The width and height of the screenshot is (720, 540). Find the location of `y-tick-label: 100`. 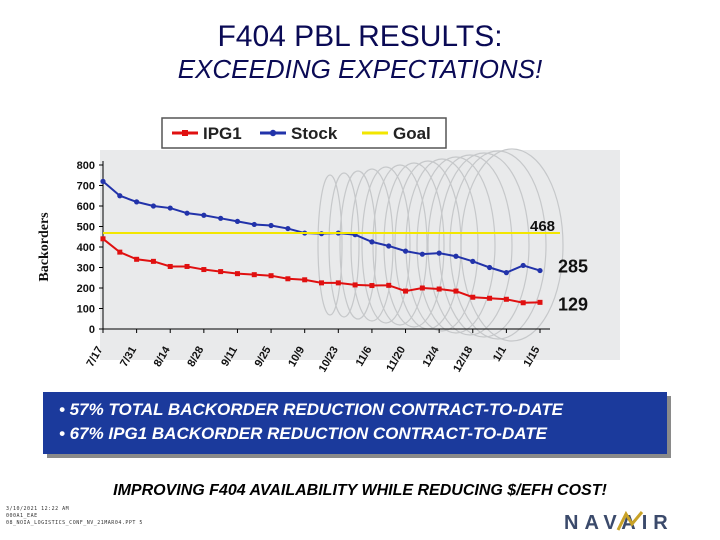

y-tick-label: 100 is located at coordinates (86, 310).